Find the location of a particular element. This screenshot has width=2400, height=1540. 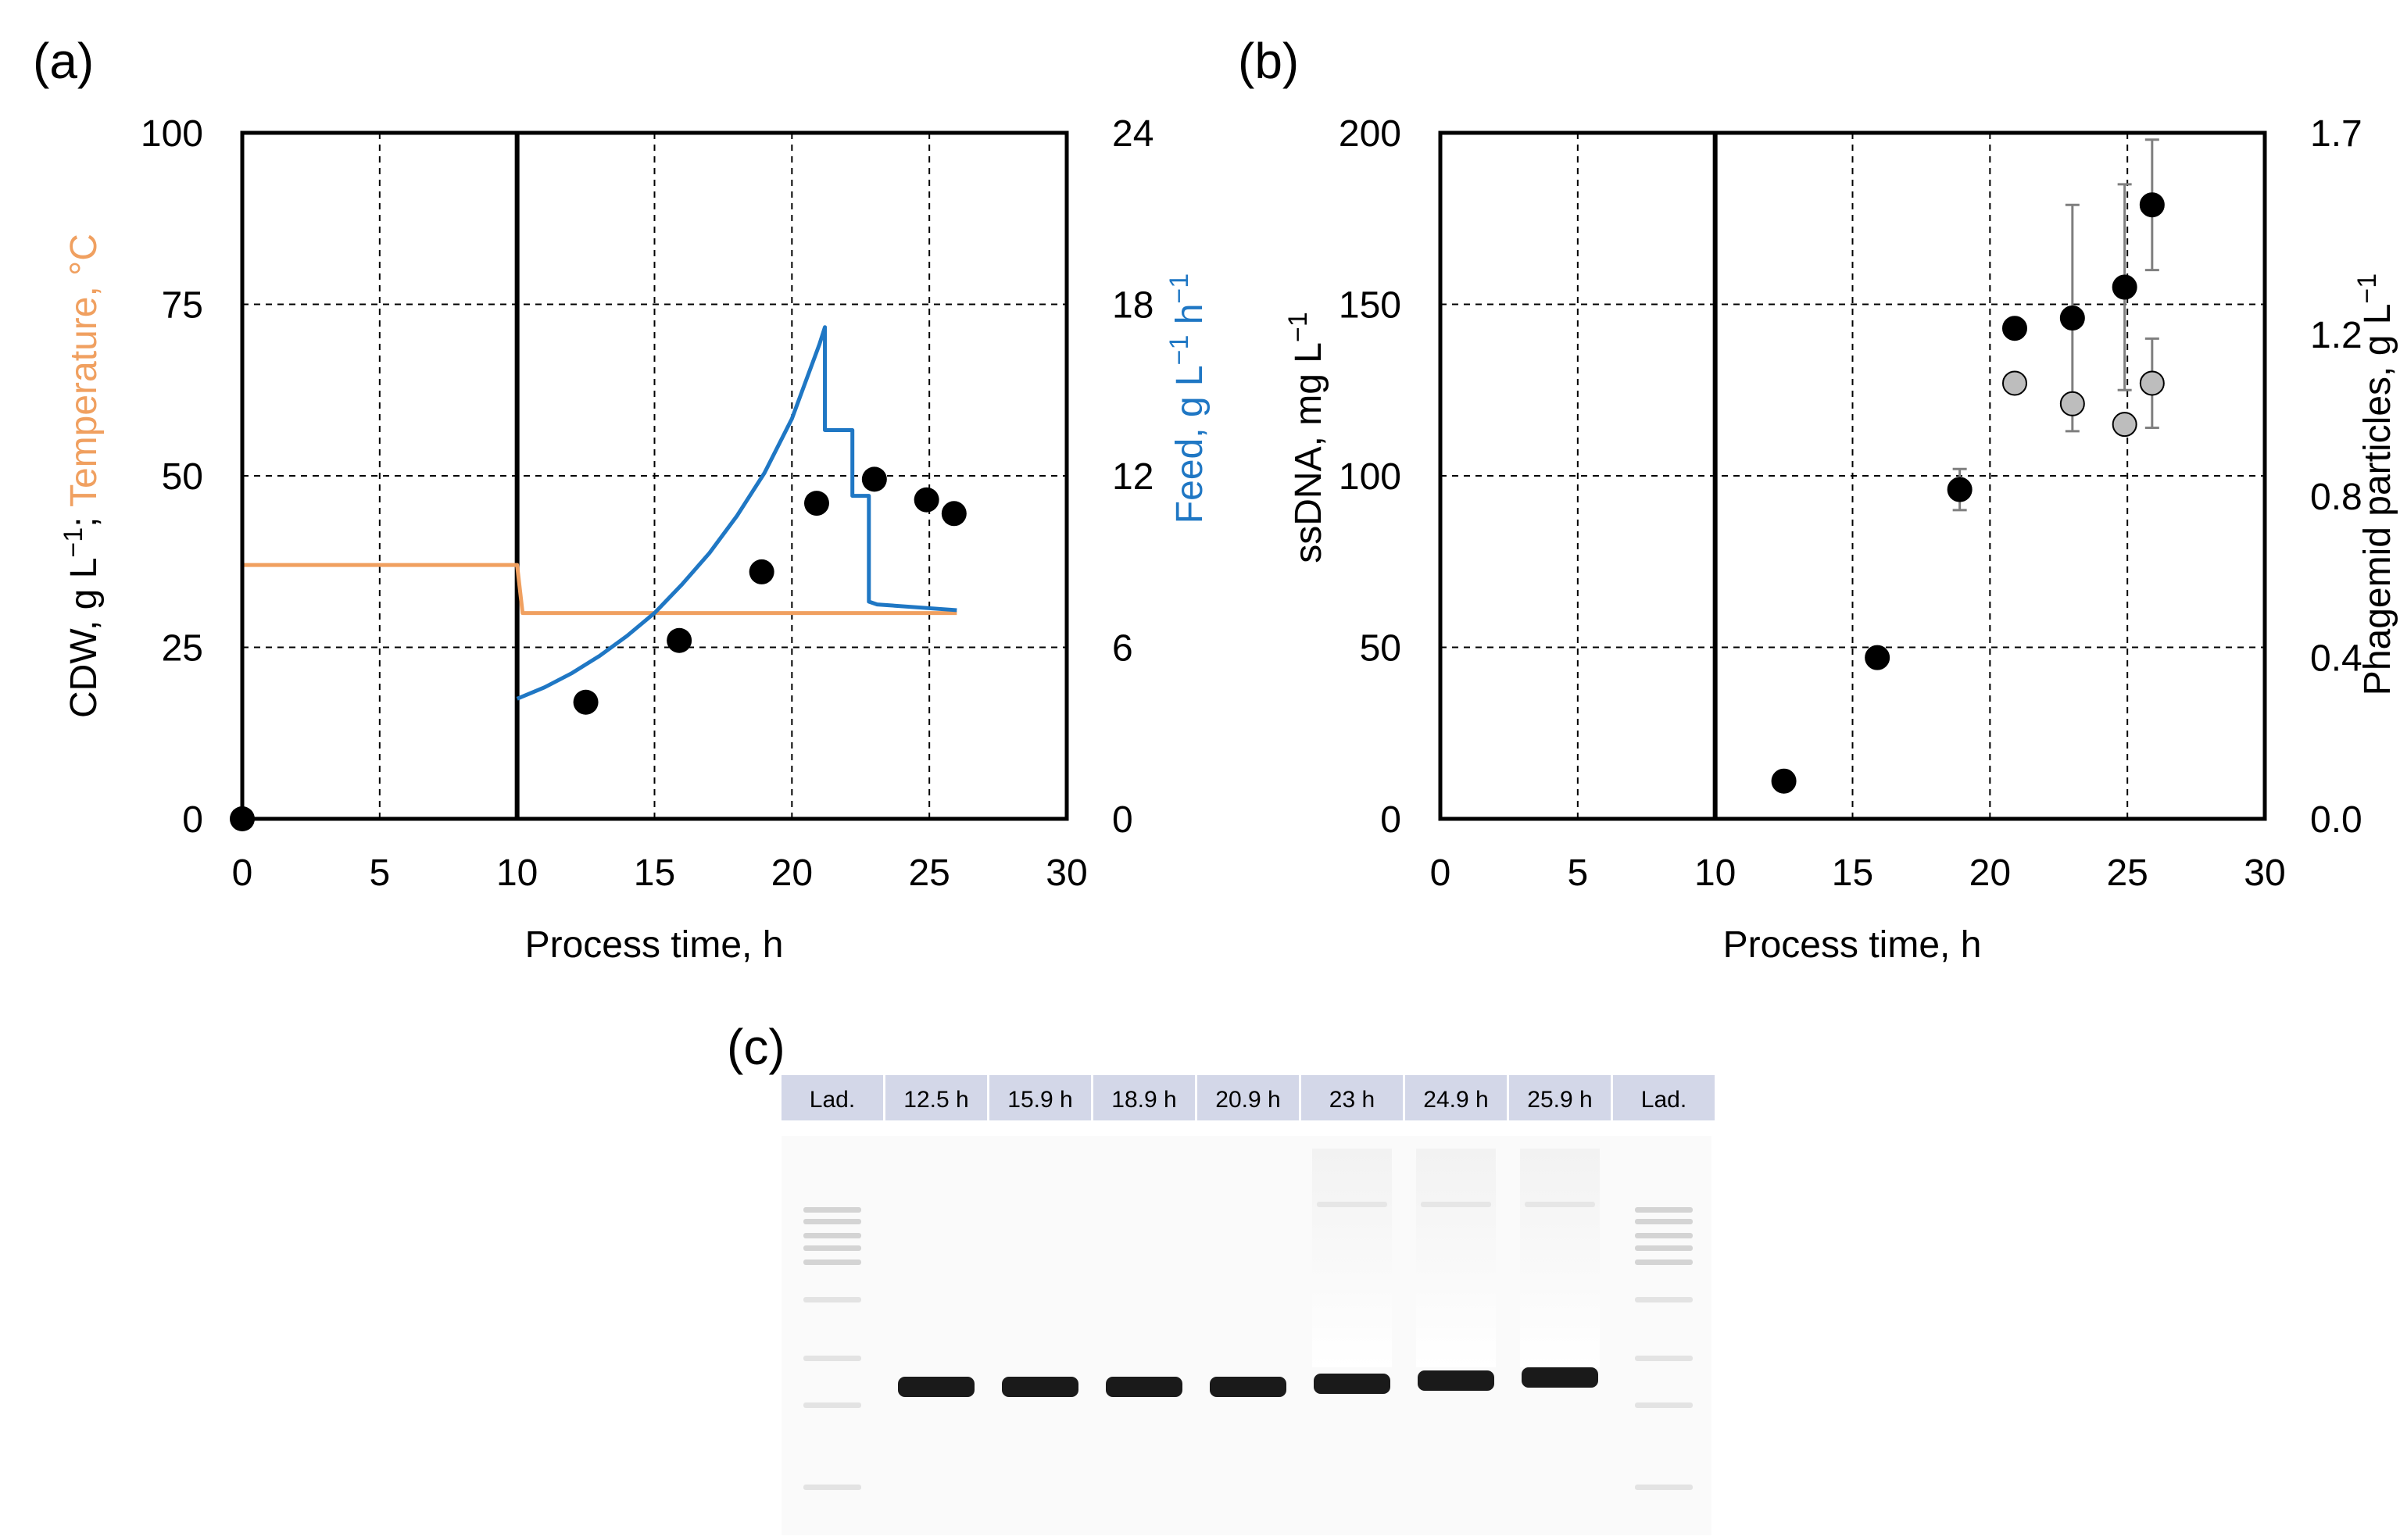

panel-a-ylabel-right: Feed, g L−1 h−1 is located at coordinates (1187, 398).